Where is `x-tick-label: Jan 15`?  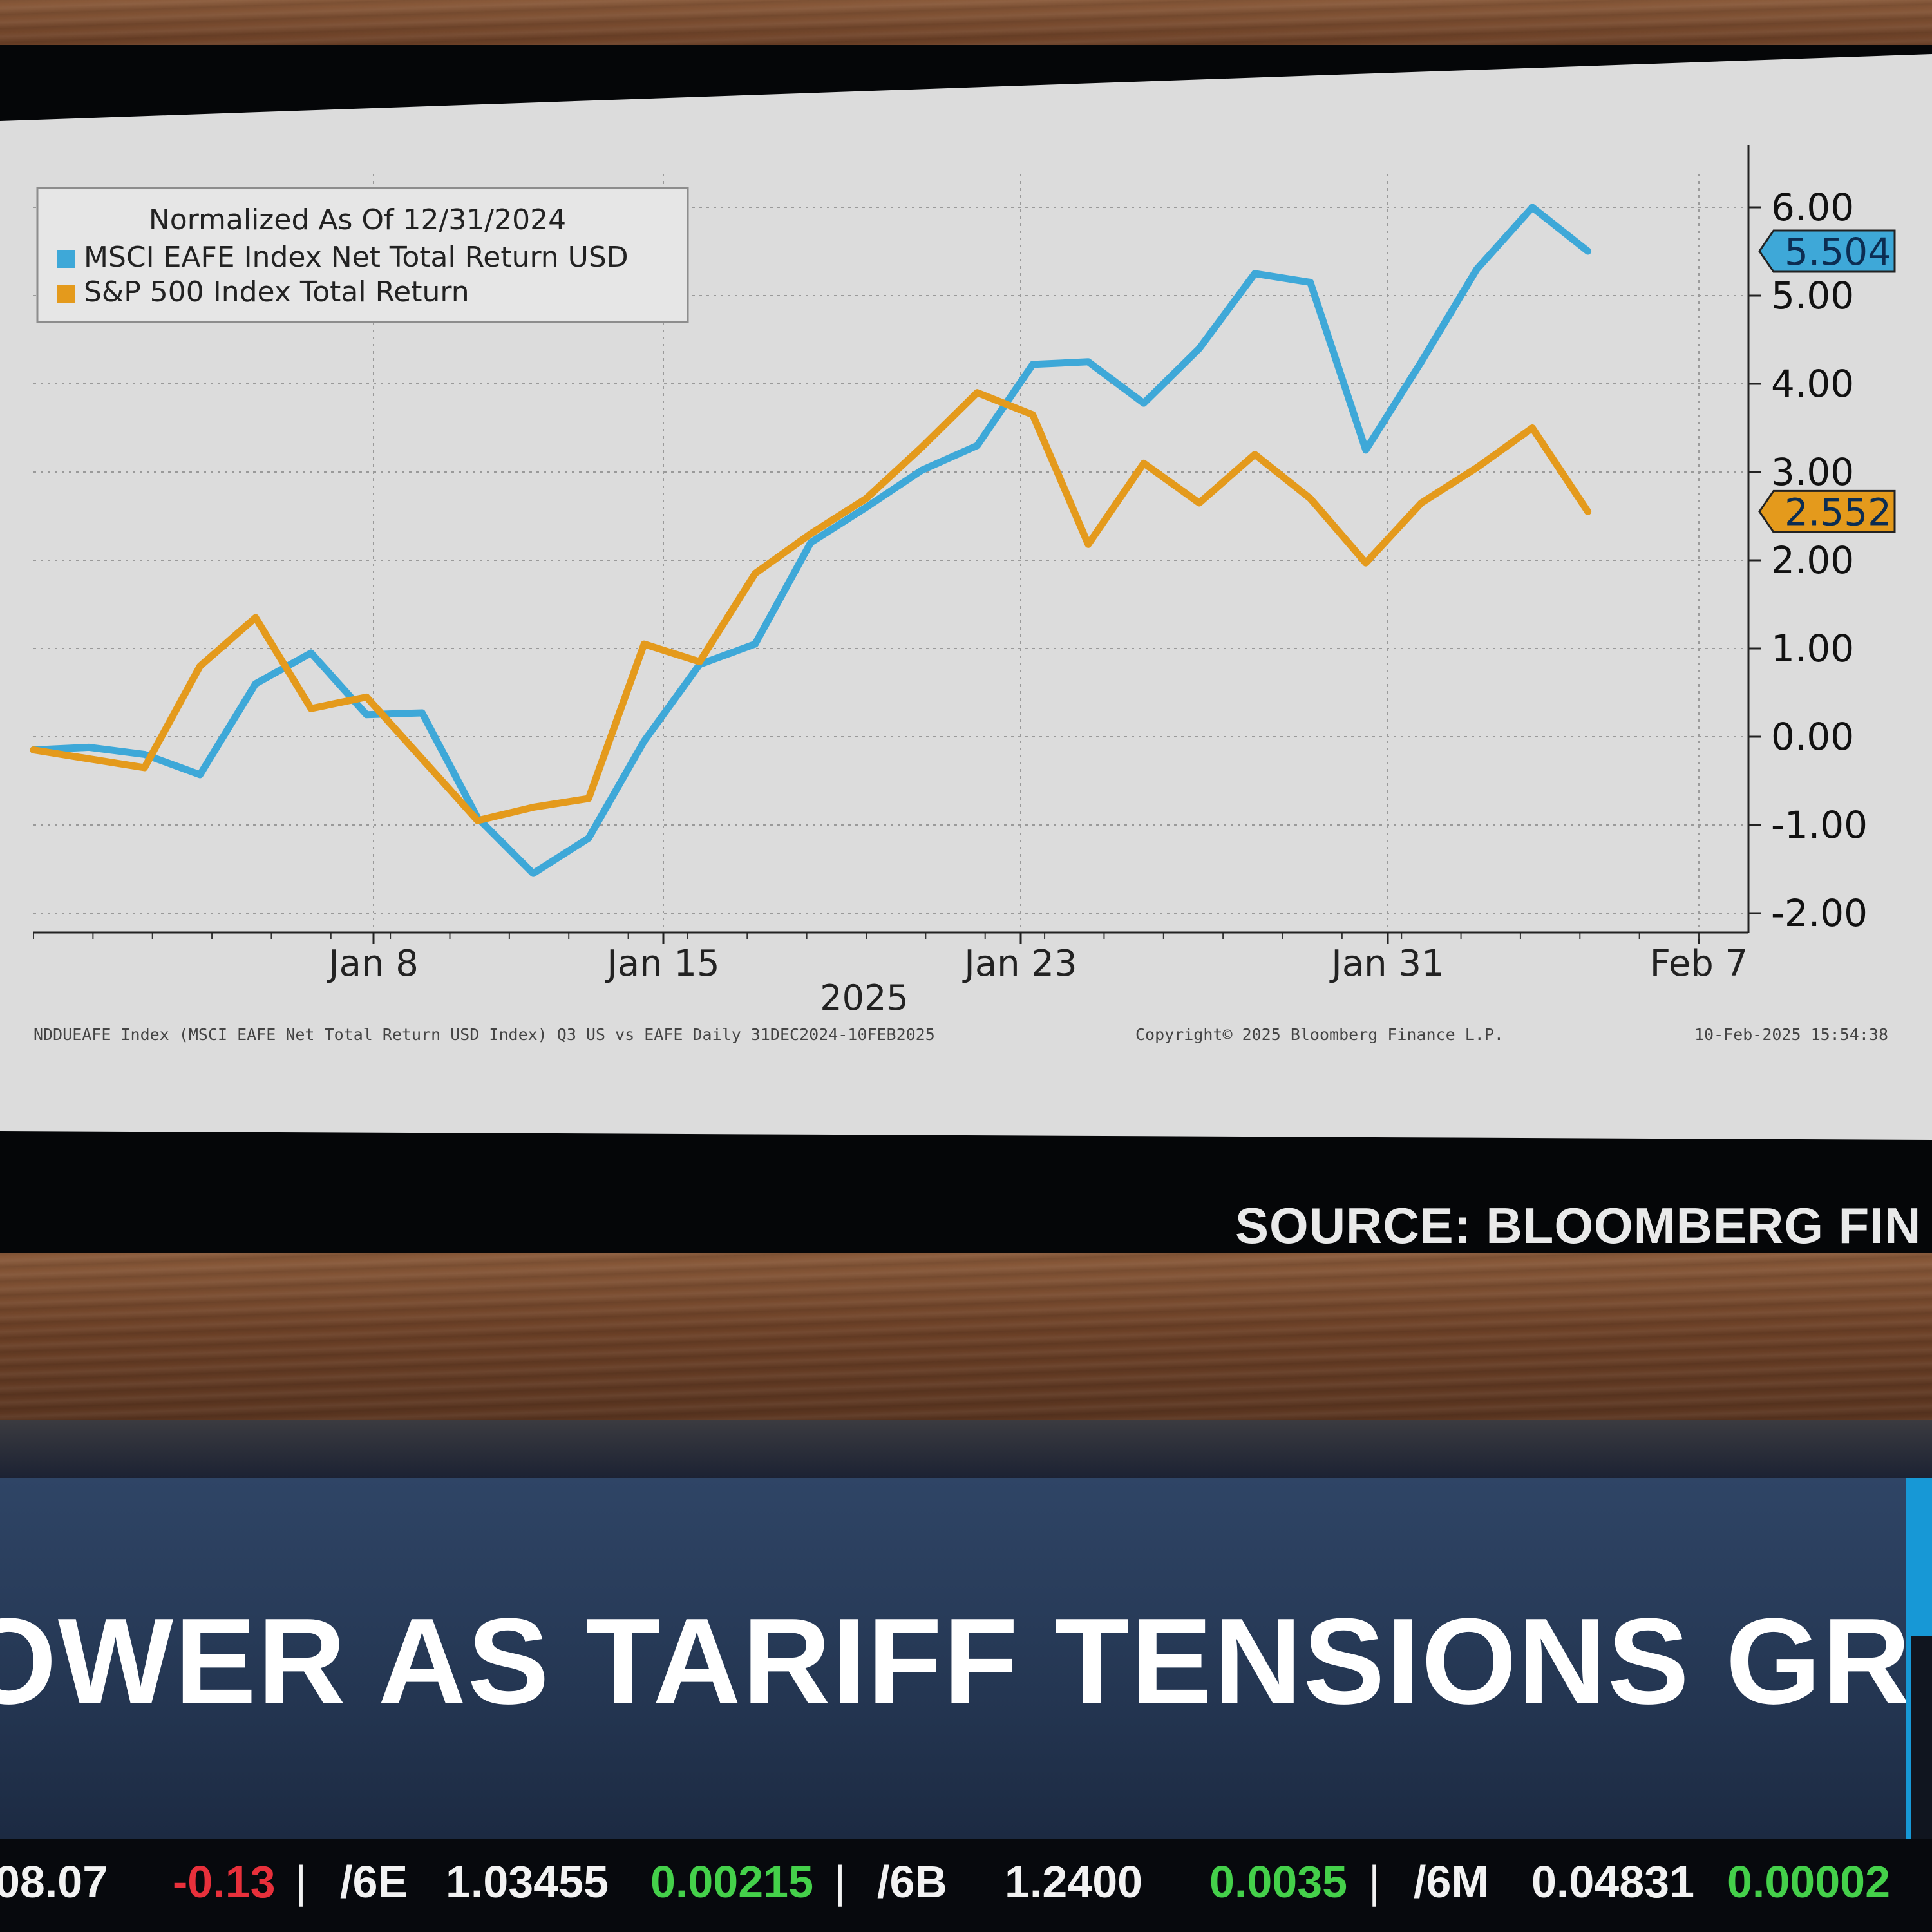
x-tick-label: Jan 15 is located at coordinates (662, 964).